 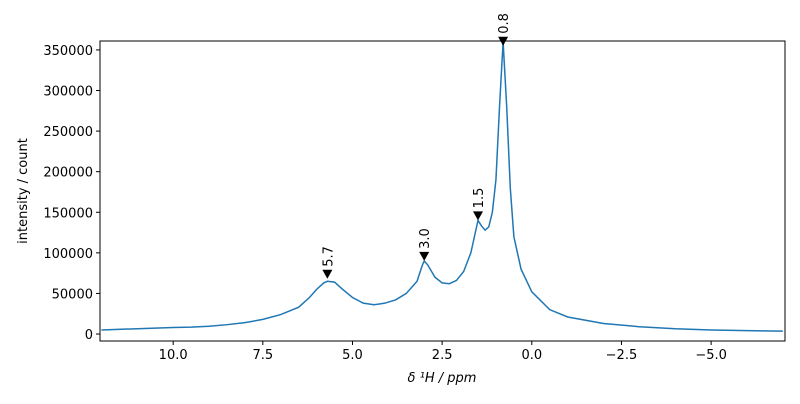 What do you see at coordinates (23, 191) in the screenshot?
I see `y-axis-label: intensity / count` at bounding box center [23, 191].